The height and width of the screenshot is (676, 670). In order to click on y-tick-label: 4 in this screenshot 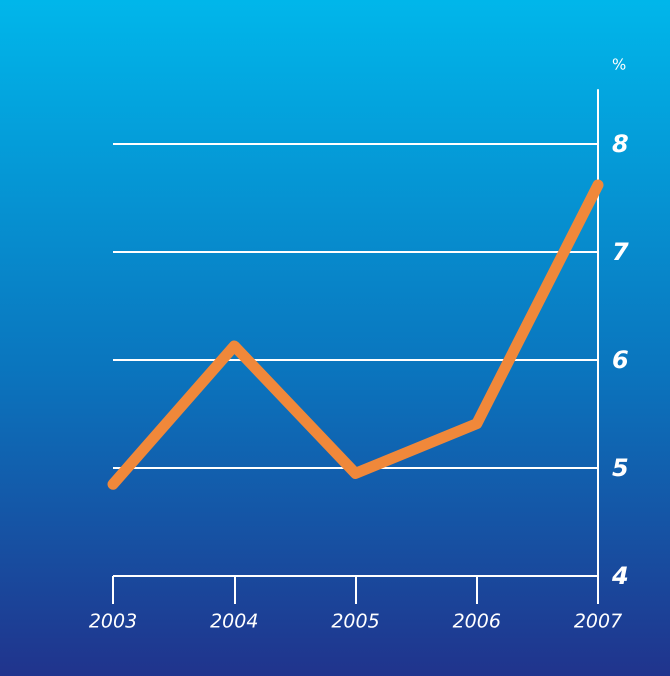, I will do `click(620, 576)`.